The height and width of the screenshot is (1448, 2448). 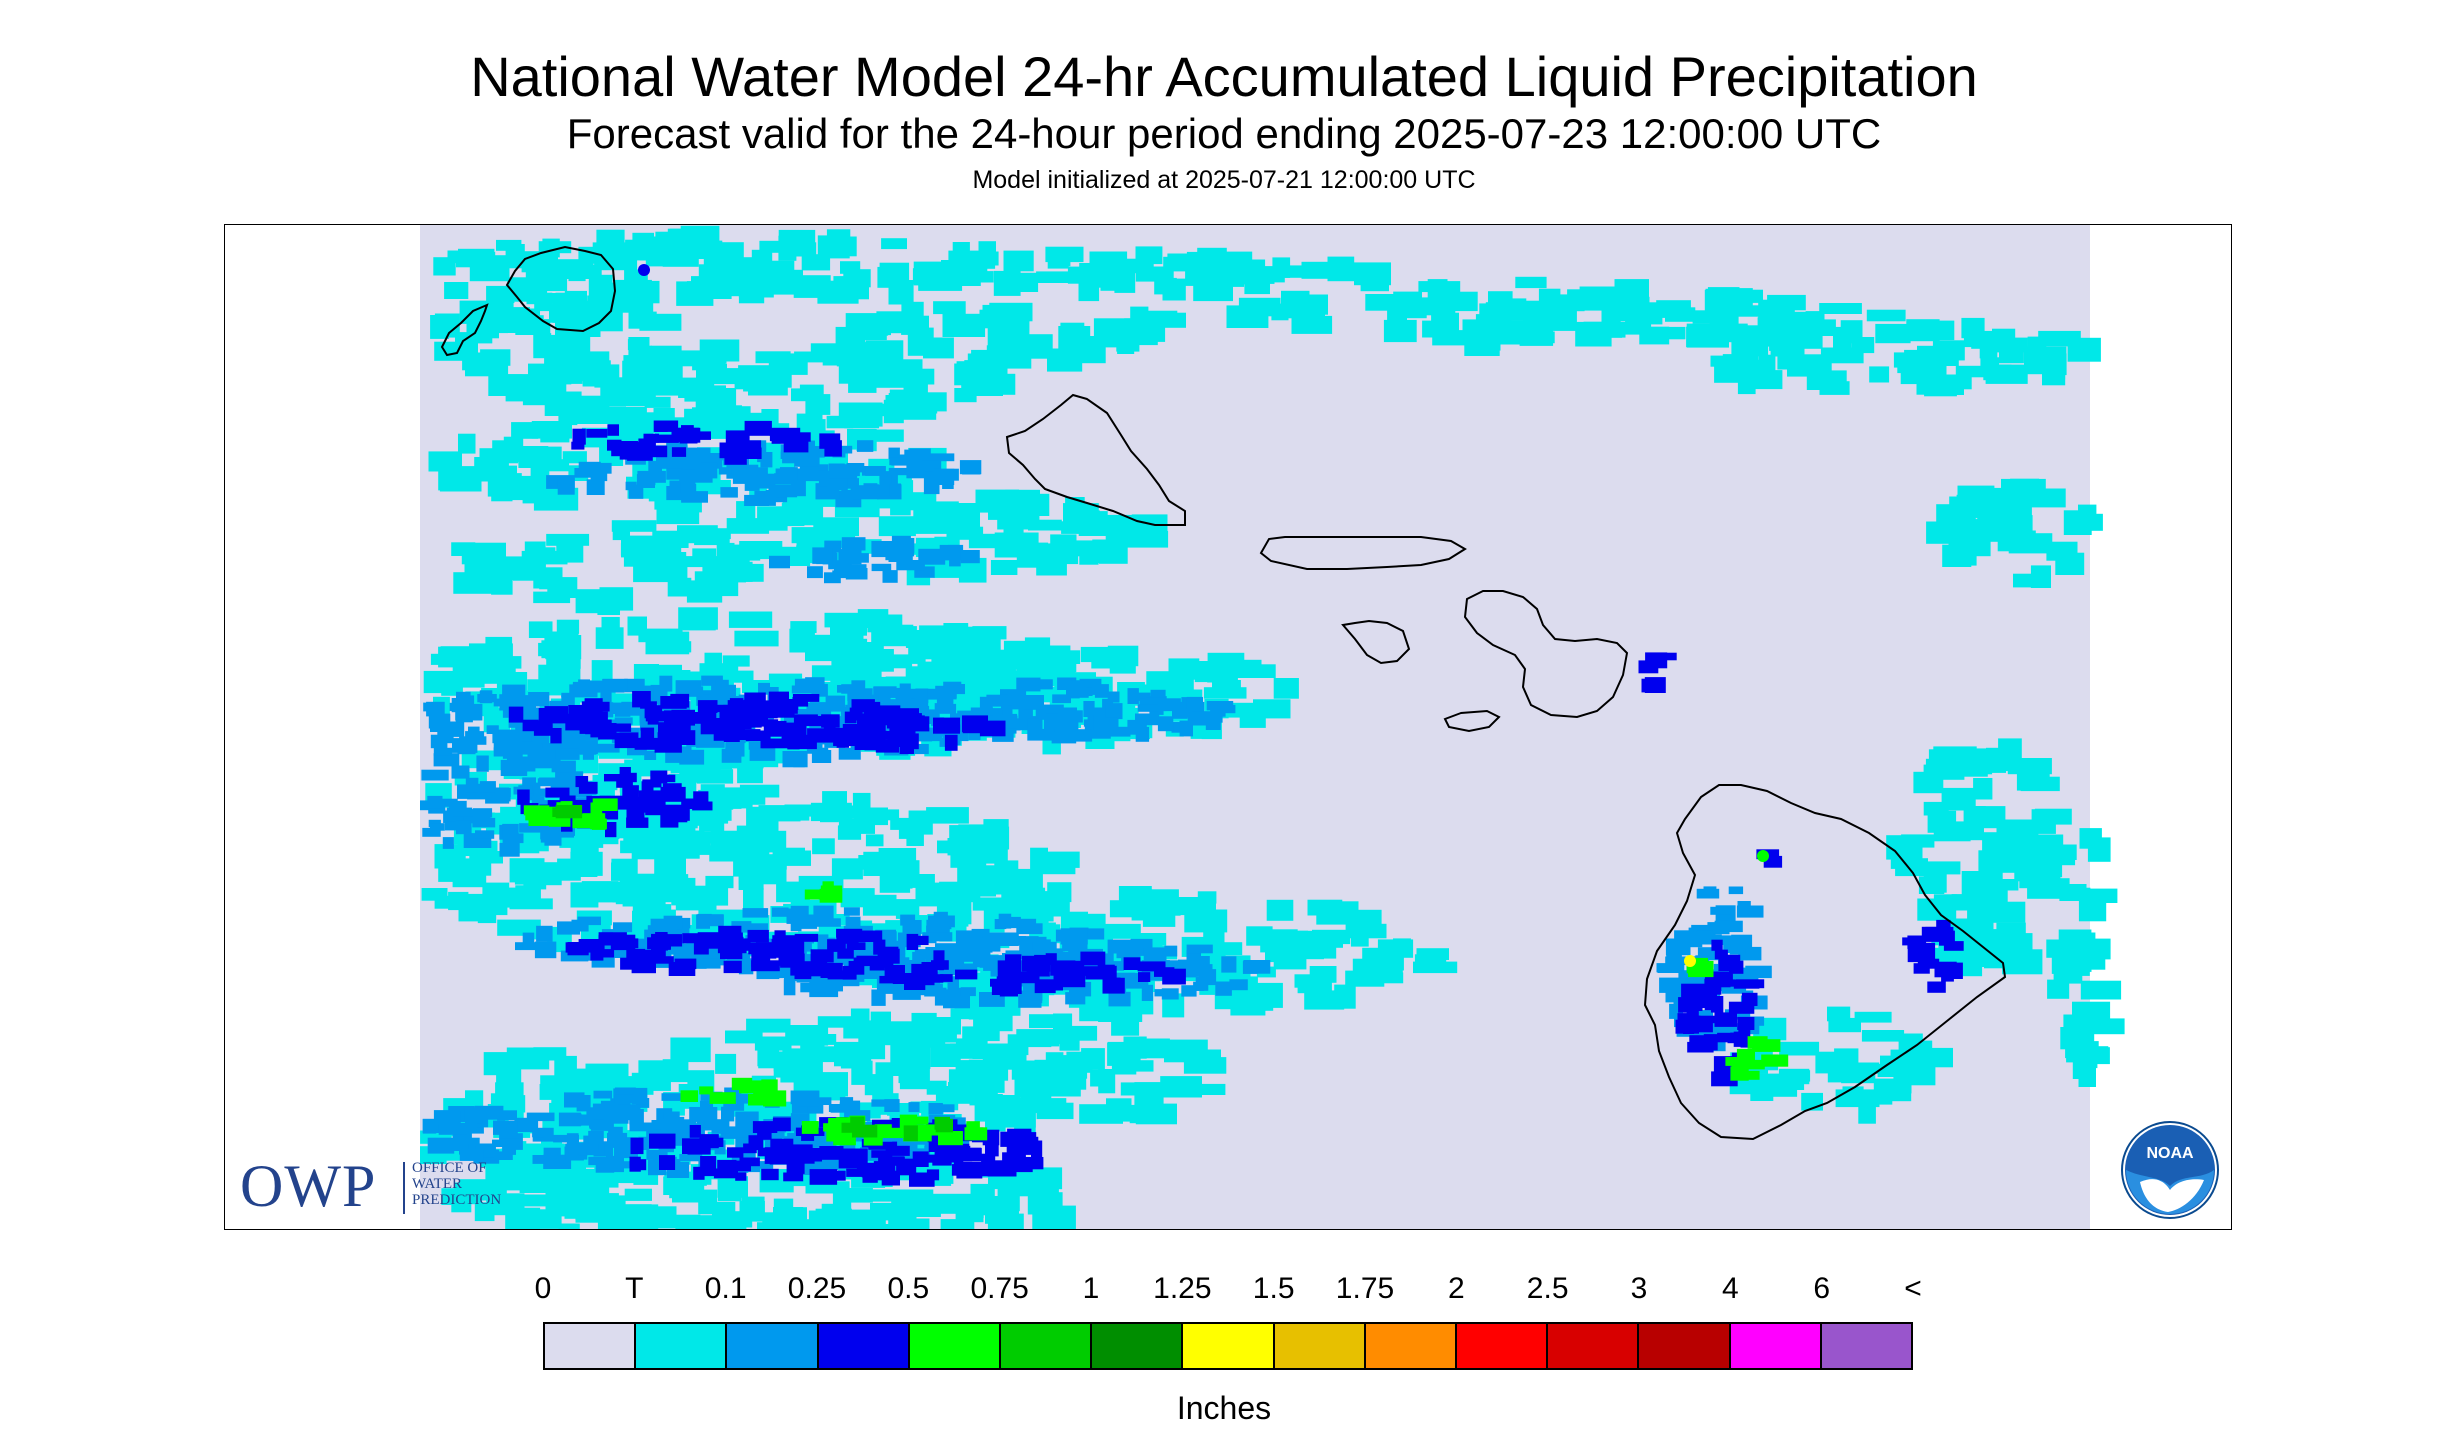 What do you see at coordinates (725, 1288) in the screenshot?
I see `legend-tick-label: 0.1` at bounding box center [725, 1288].